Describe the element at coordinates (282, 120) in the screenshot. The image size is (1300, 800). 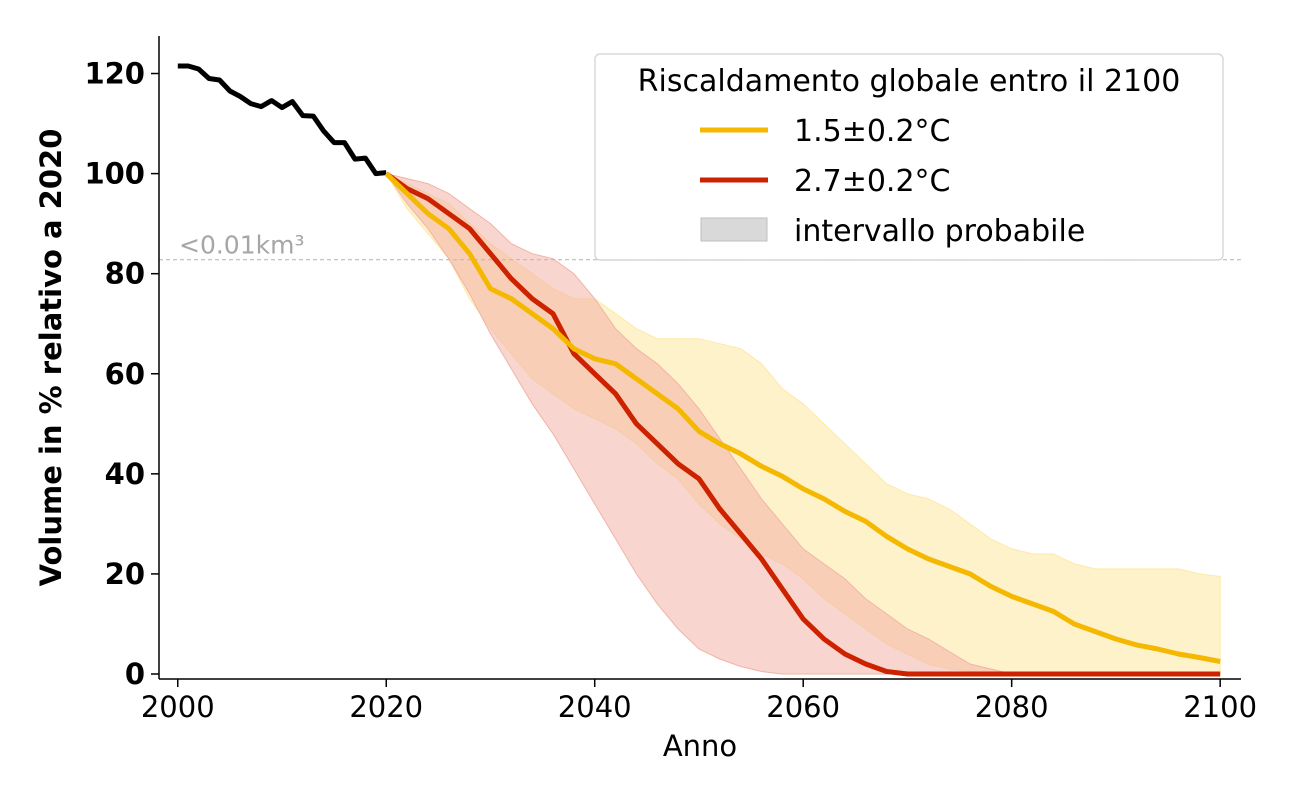
I see `series-line-historical` at that location.